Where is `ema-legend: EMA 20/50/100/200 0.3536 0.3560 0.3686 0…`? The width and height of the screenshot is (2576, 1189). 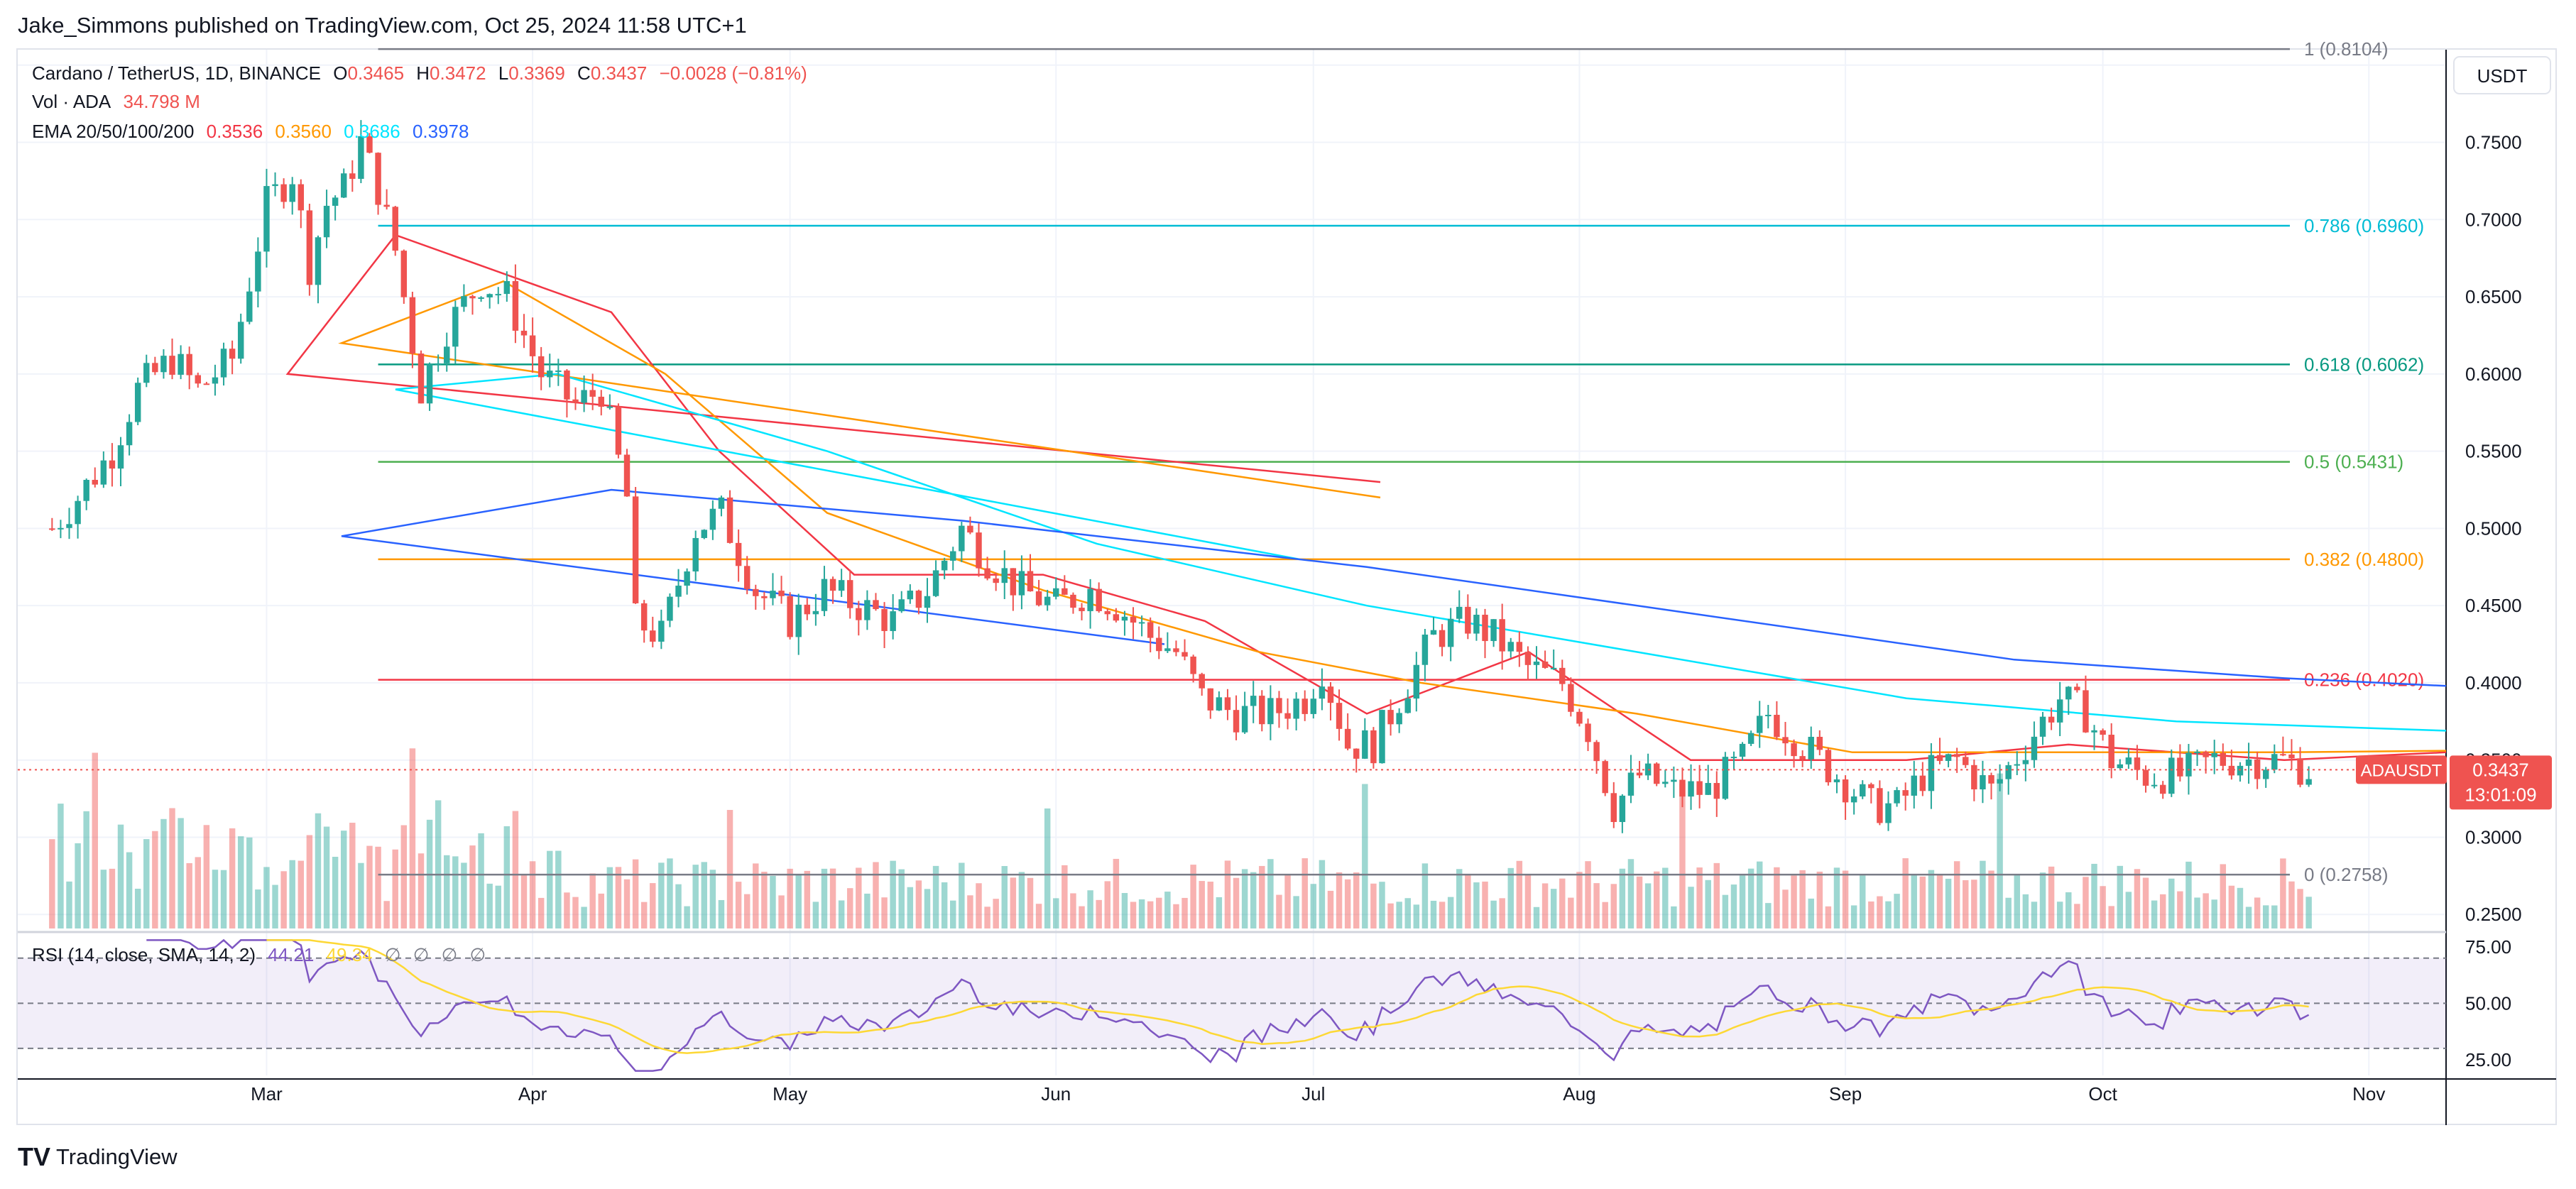
ema-legend: EMA 20/50/100/200 0.3536 0.3560 0.3686 0… is located at coordinates (254, 132).